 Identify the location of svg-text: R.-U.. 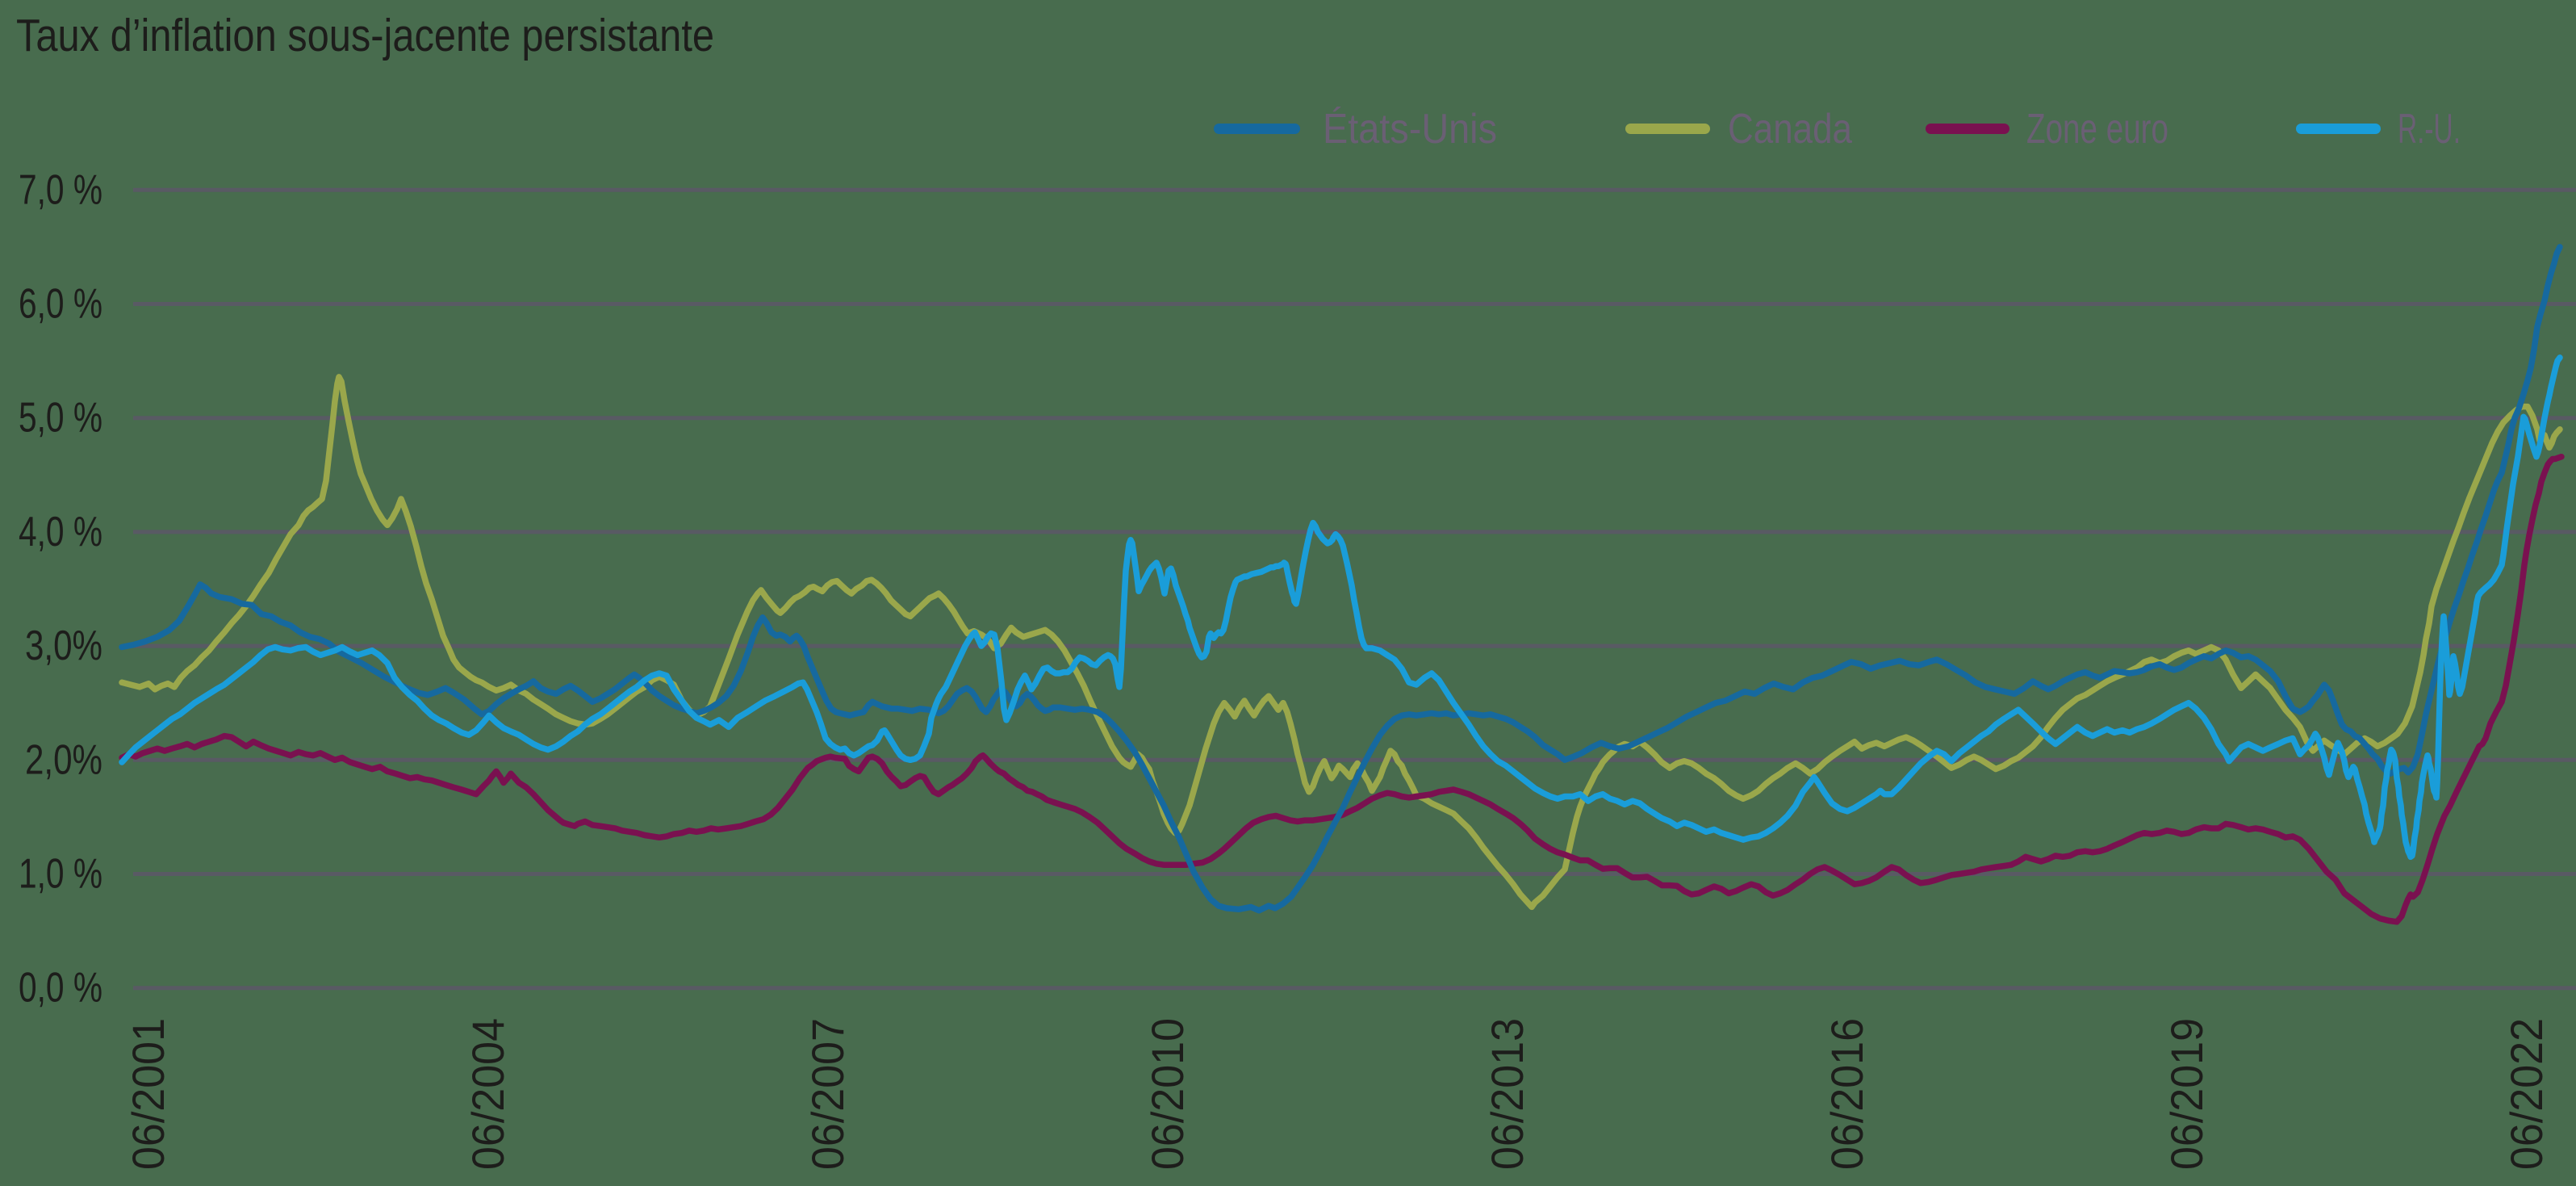
(2429, 129).